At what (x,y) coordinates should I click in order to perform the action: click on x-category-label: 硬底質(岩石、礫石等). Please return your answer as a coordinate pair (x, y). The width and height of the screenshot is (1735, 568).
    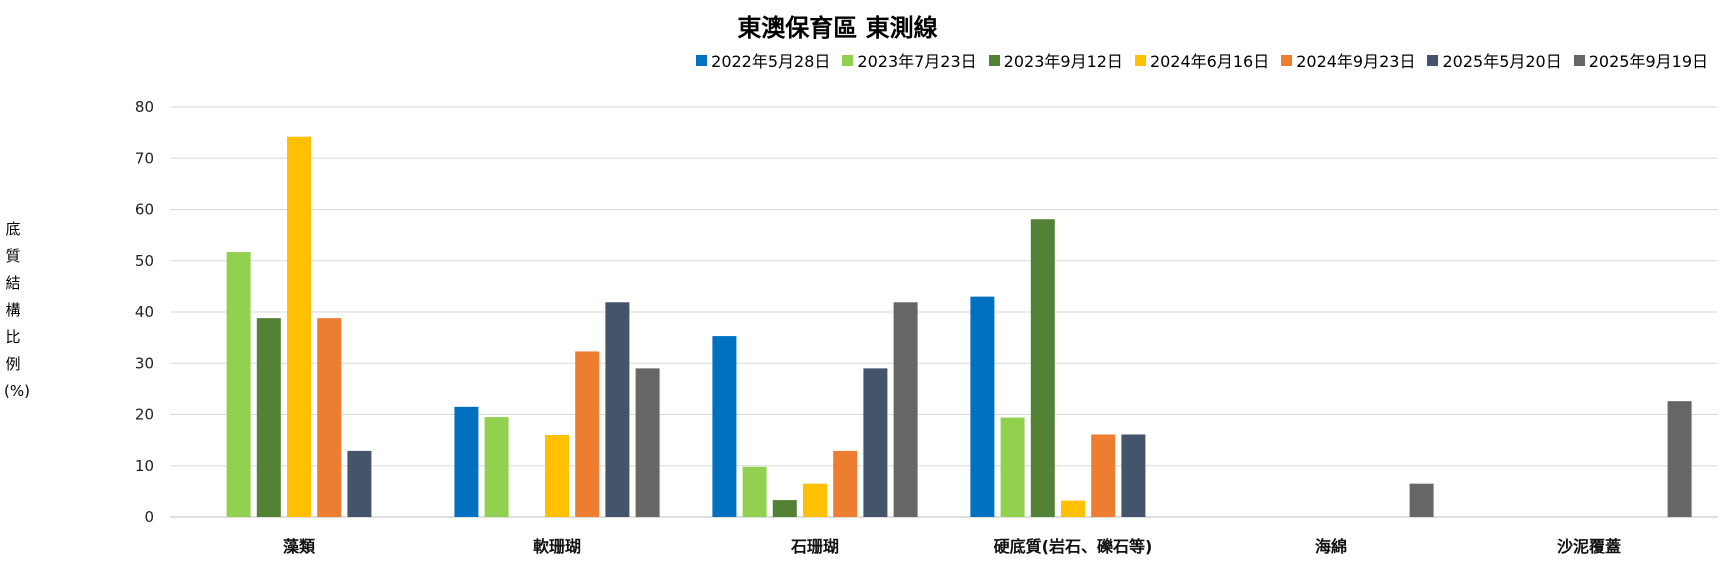
    Looking at the image, I should click on (1073, 546).